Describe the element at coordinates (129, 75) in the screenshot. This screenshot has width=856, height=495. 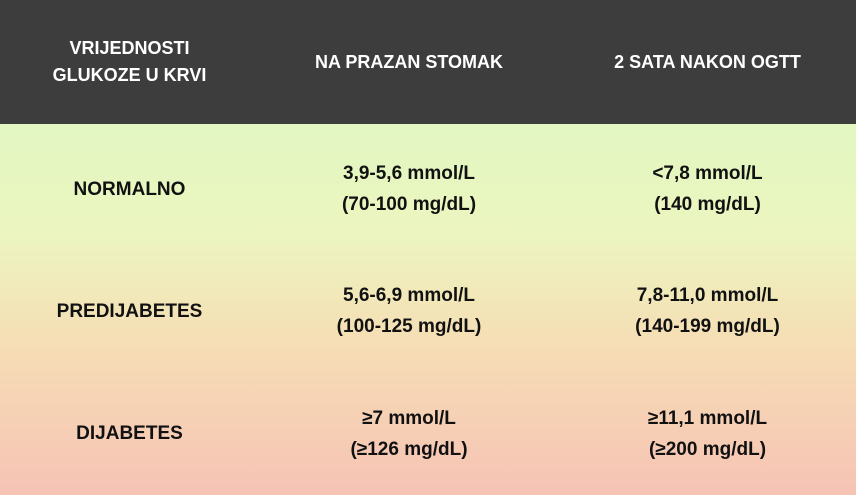
I see `header-glucose-values-line2: GLUKOZE U KRVI` at that location.